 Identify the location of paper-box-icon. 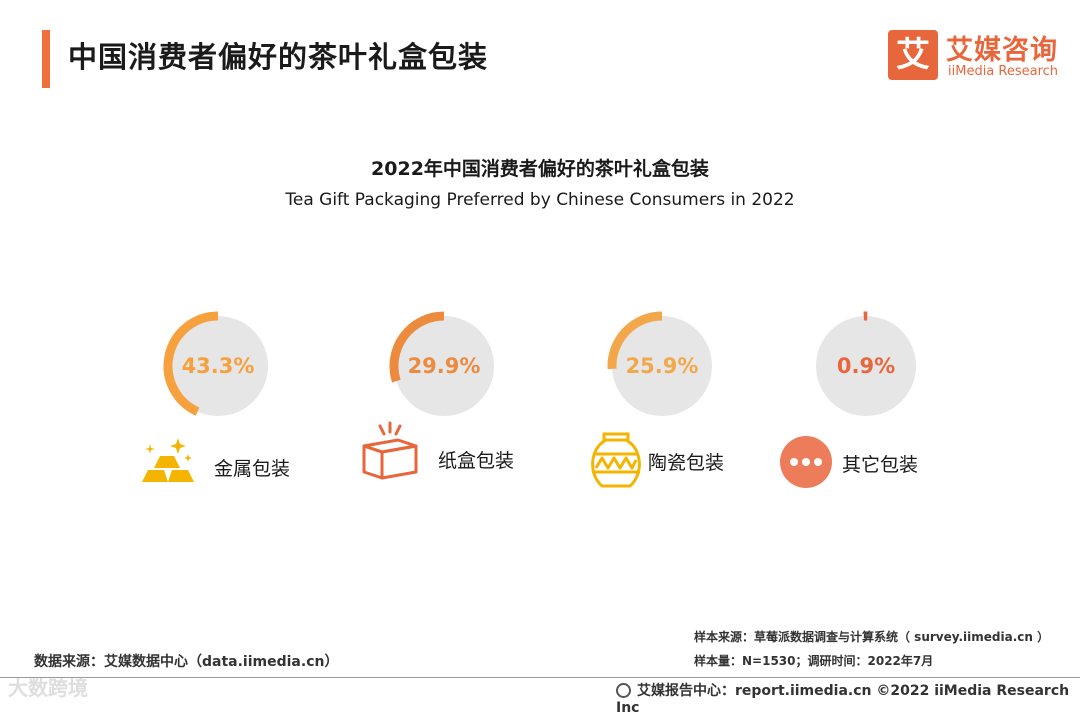
(390, 452).